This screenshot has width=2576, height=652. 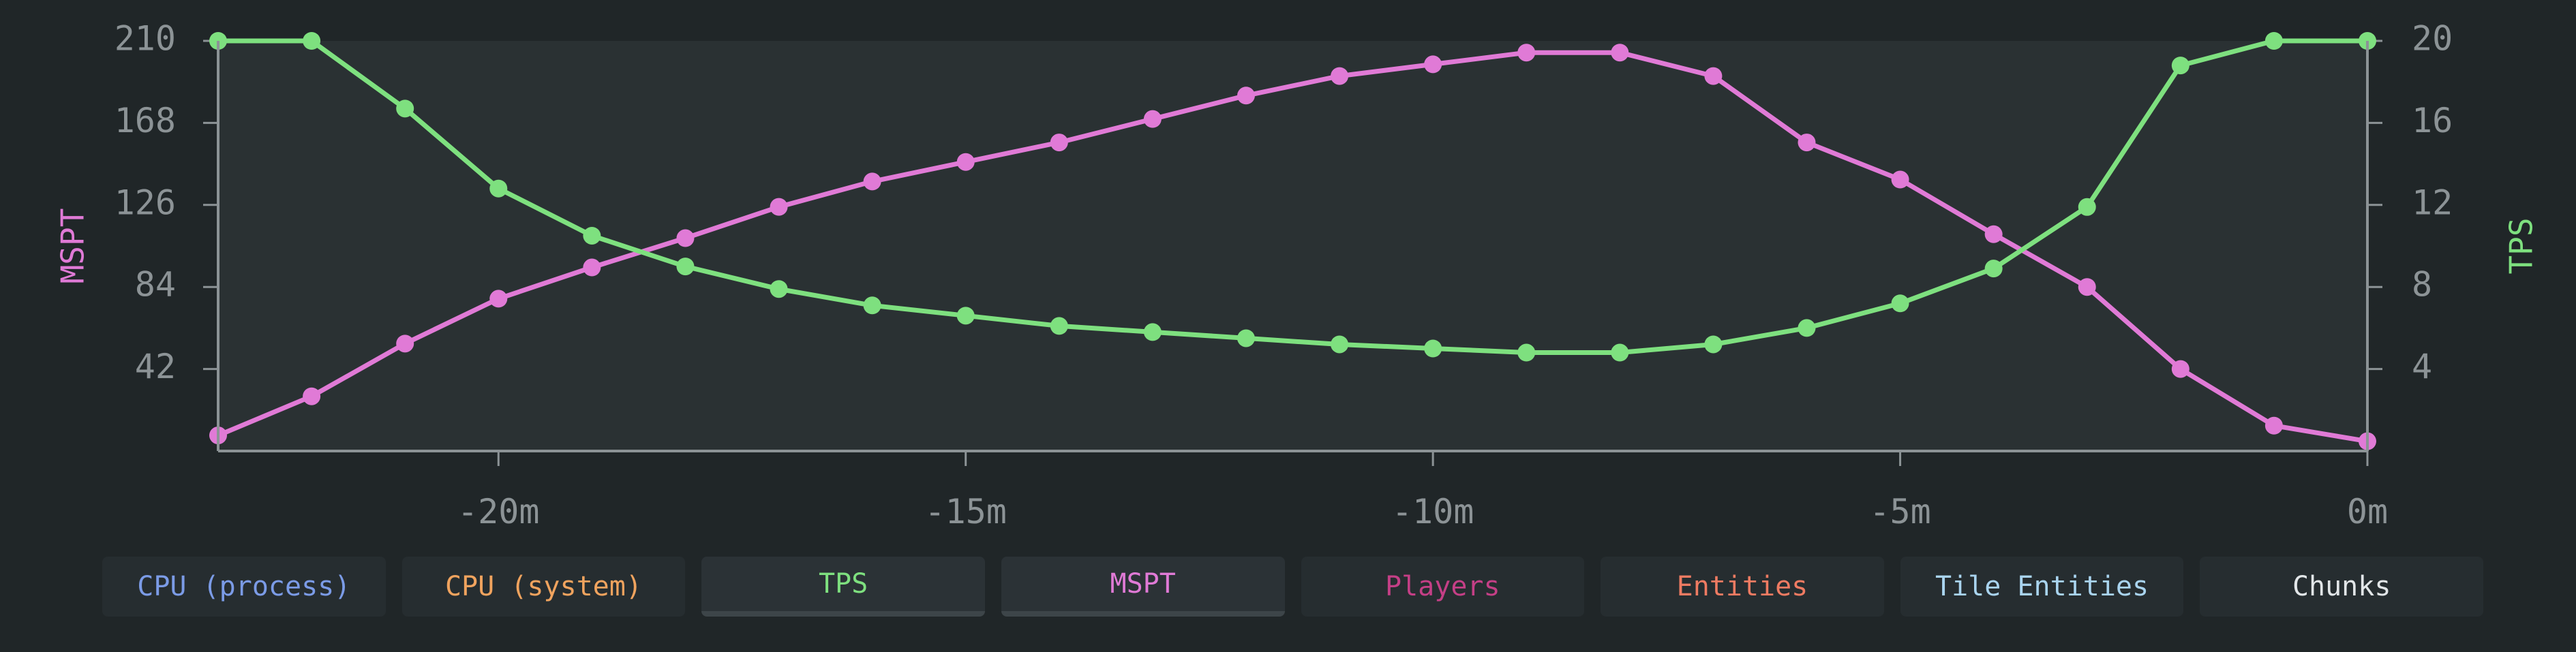 I want to click on tab-label: Tile Entities, so click(x=2042, y=586).